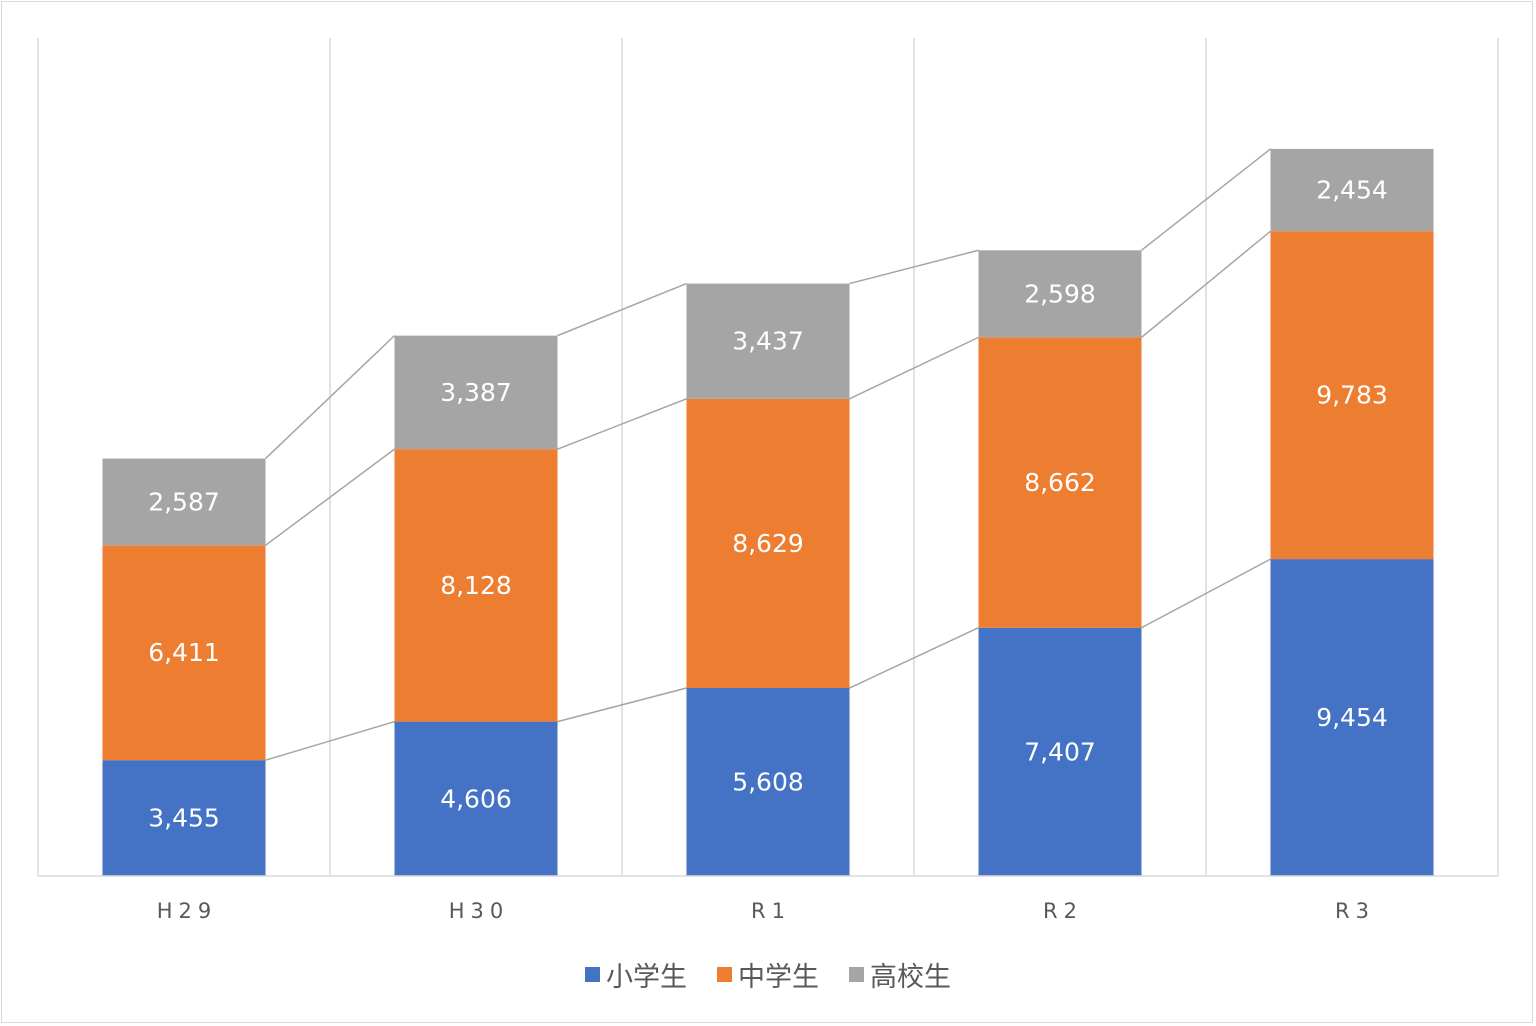 This screenshot has height=1026, width=1536. I want to click on data-label: 3,455, so click(184, 818).